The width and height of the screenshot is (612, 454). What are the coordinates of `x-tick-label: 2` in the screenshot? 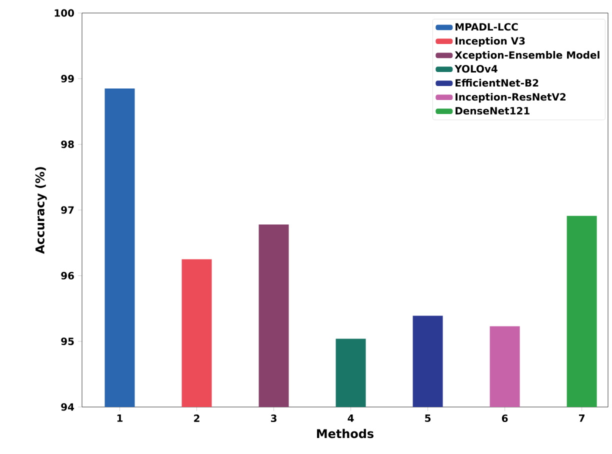 It's located at (197, 418).